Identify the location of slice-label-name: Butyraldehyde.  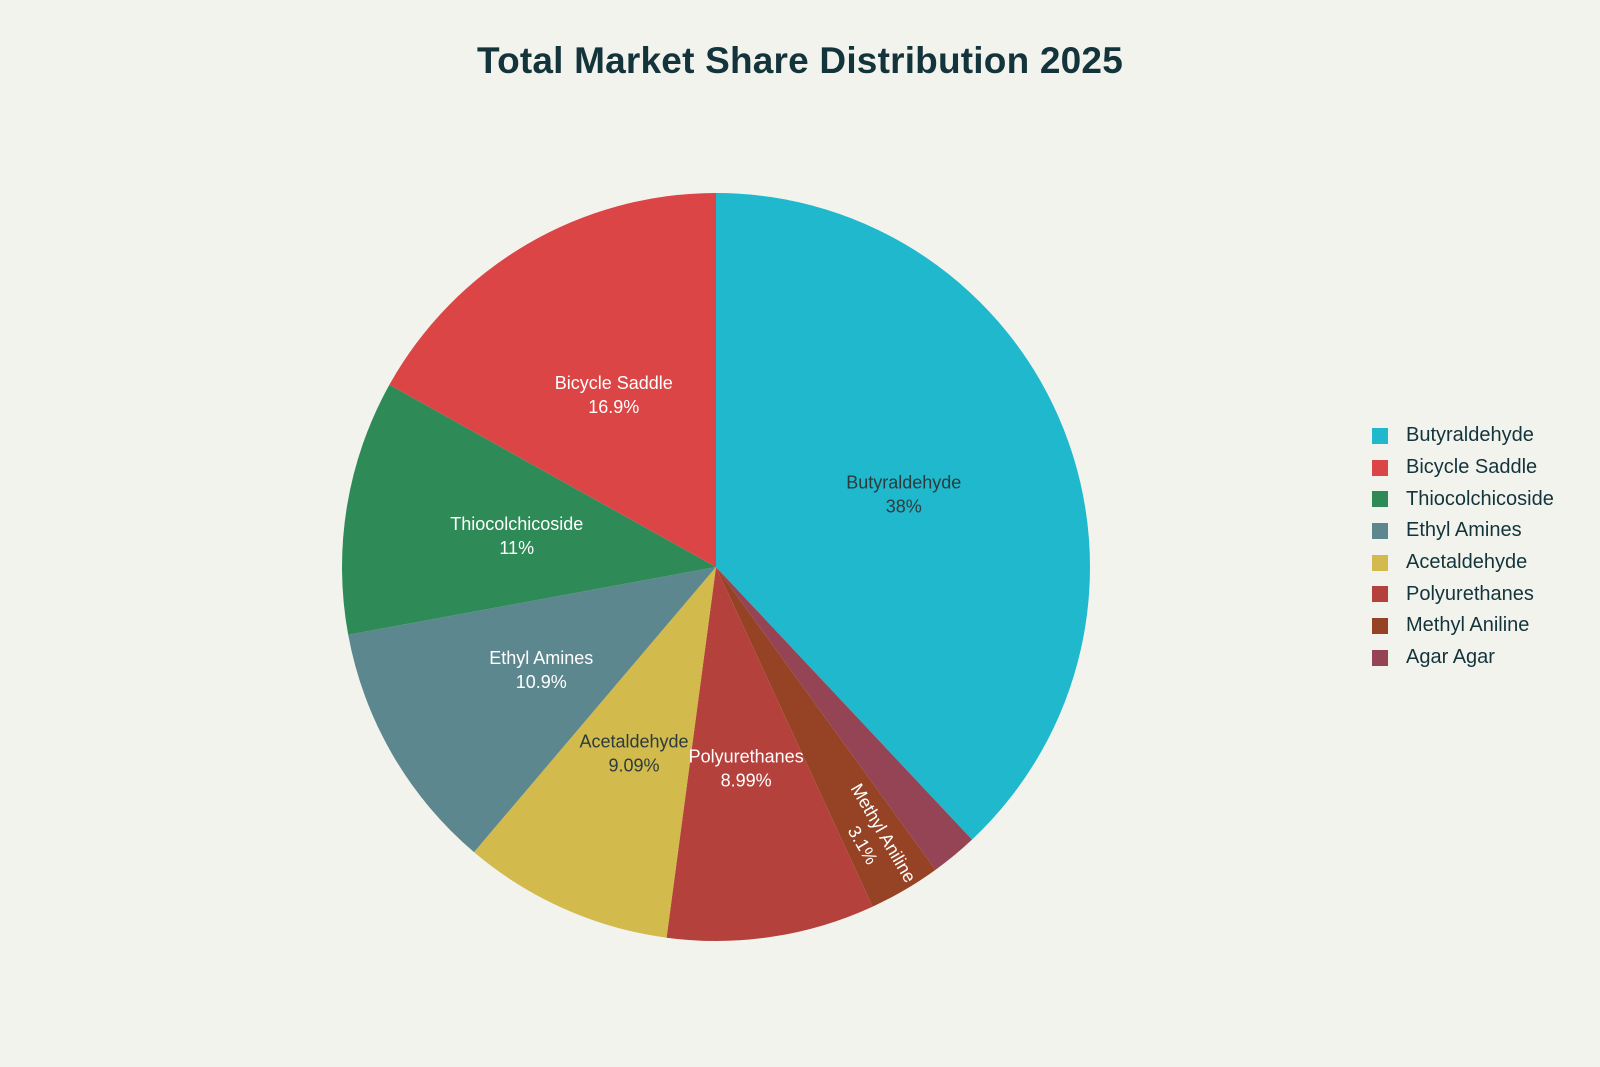
(903, 483).